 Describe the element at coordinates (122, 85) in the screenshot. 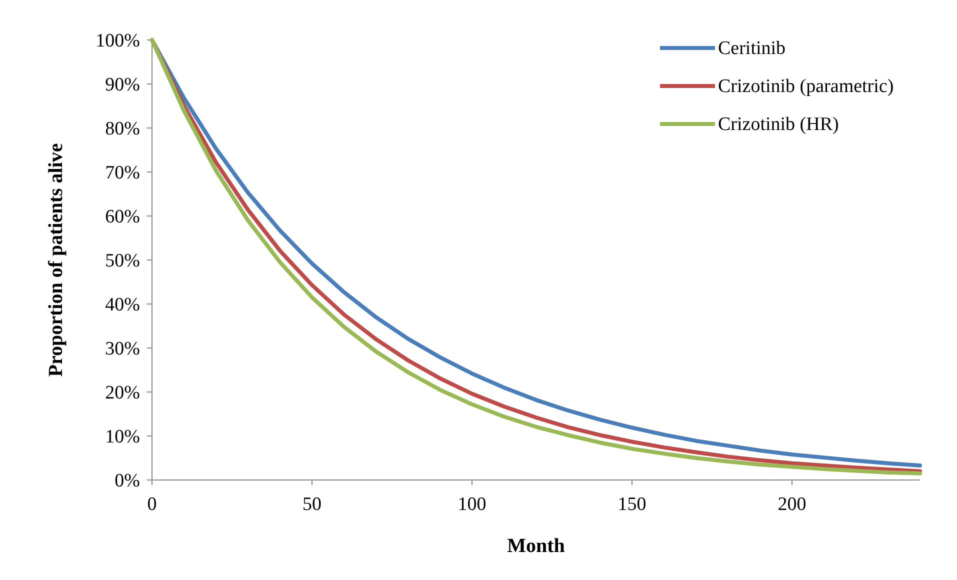

I see `y-tick-label: 90%` at that location.